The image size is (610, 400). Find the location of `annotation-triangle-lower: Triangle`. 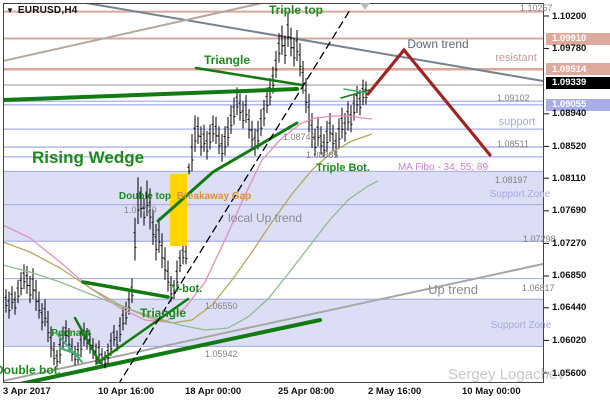

annotation-triangle-lower: Triangle is located at coordinates (163, 313).